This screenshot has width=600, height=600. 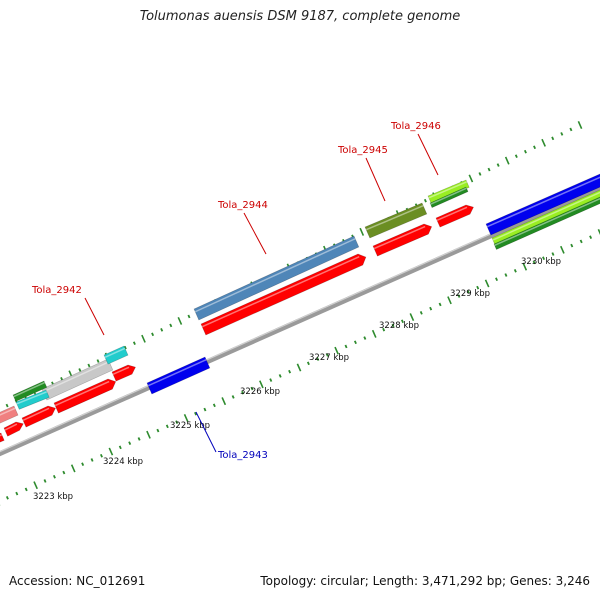 What do you see at coordinates (415, 126) in the screenshot?
I see `gene-label: Tola_2946` at bounding box center [415, 126].